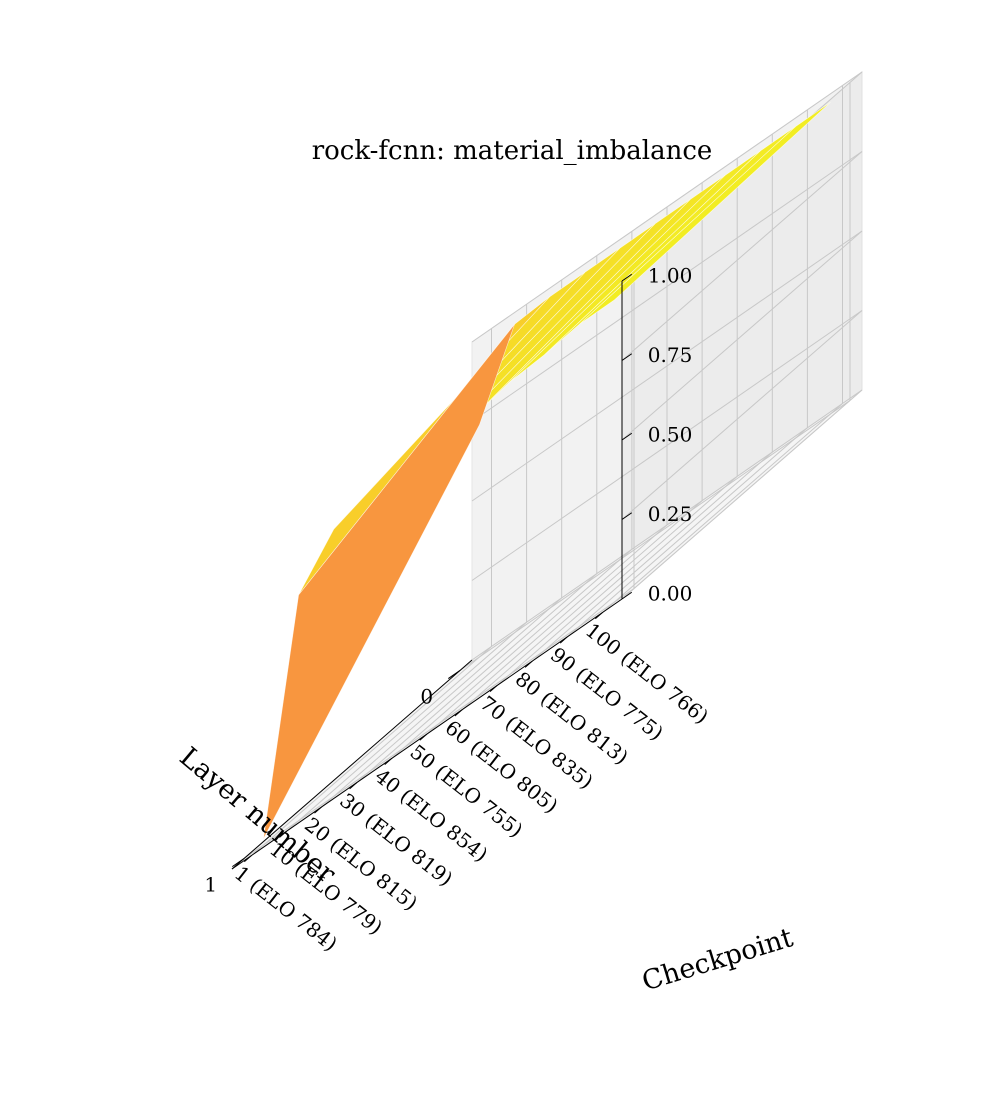  I want to click on z-tick-label: 0.75, so click(670, 355).